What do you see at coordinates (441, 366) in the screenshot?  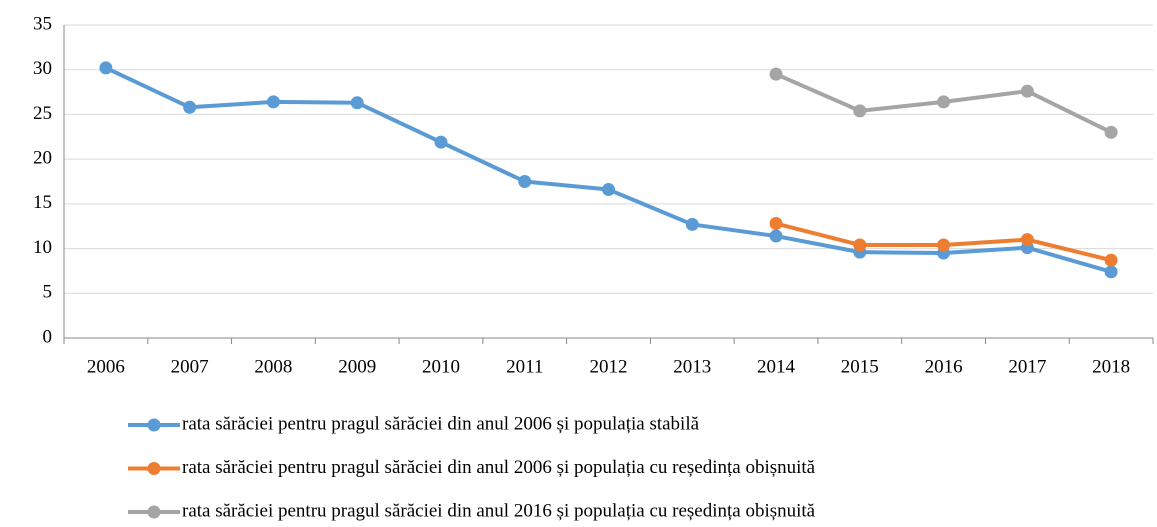 I see `x-tick-label: 2010` at bounding box center [441, 366].